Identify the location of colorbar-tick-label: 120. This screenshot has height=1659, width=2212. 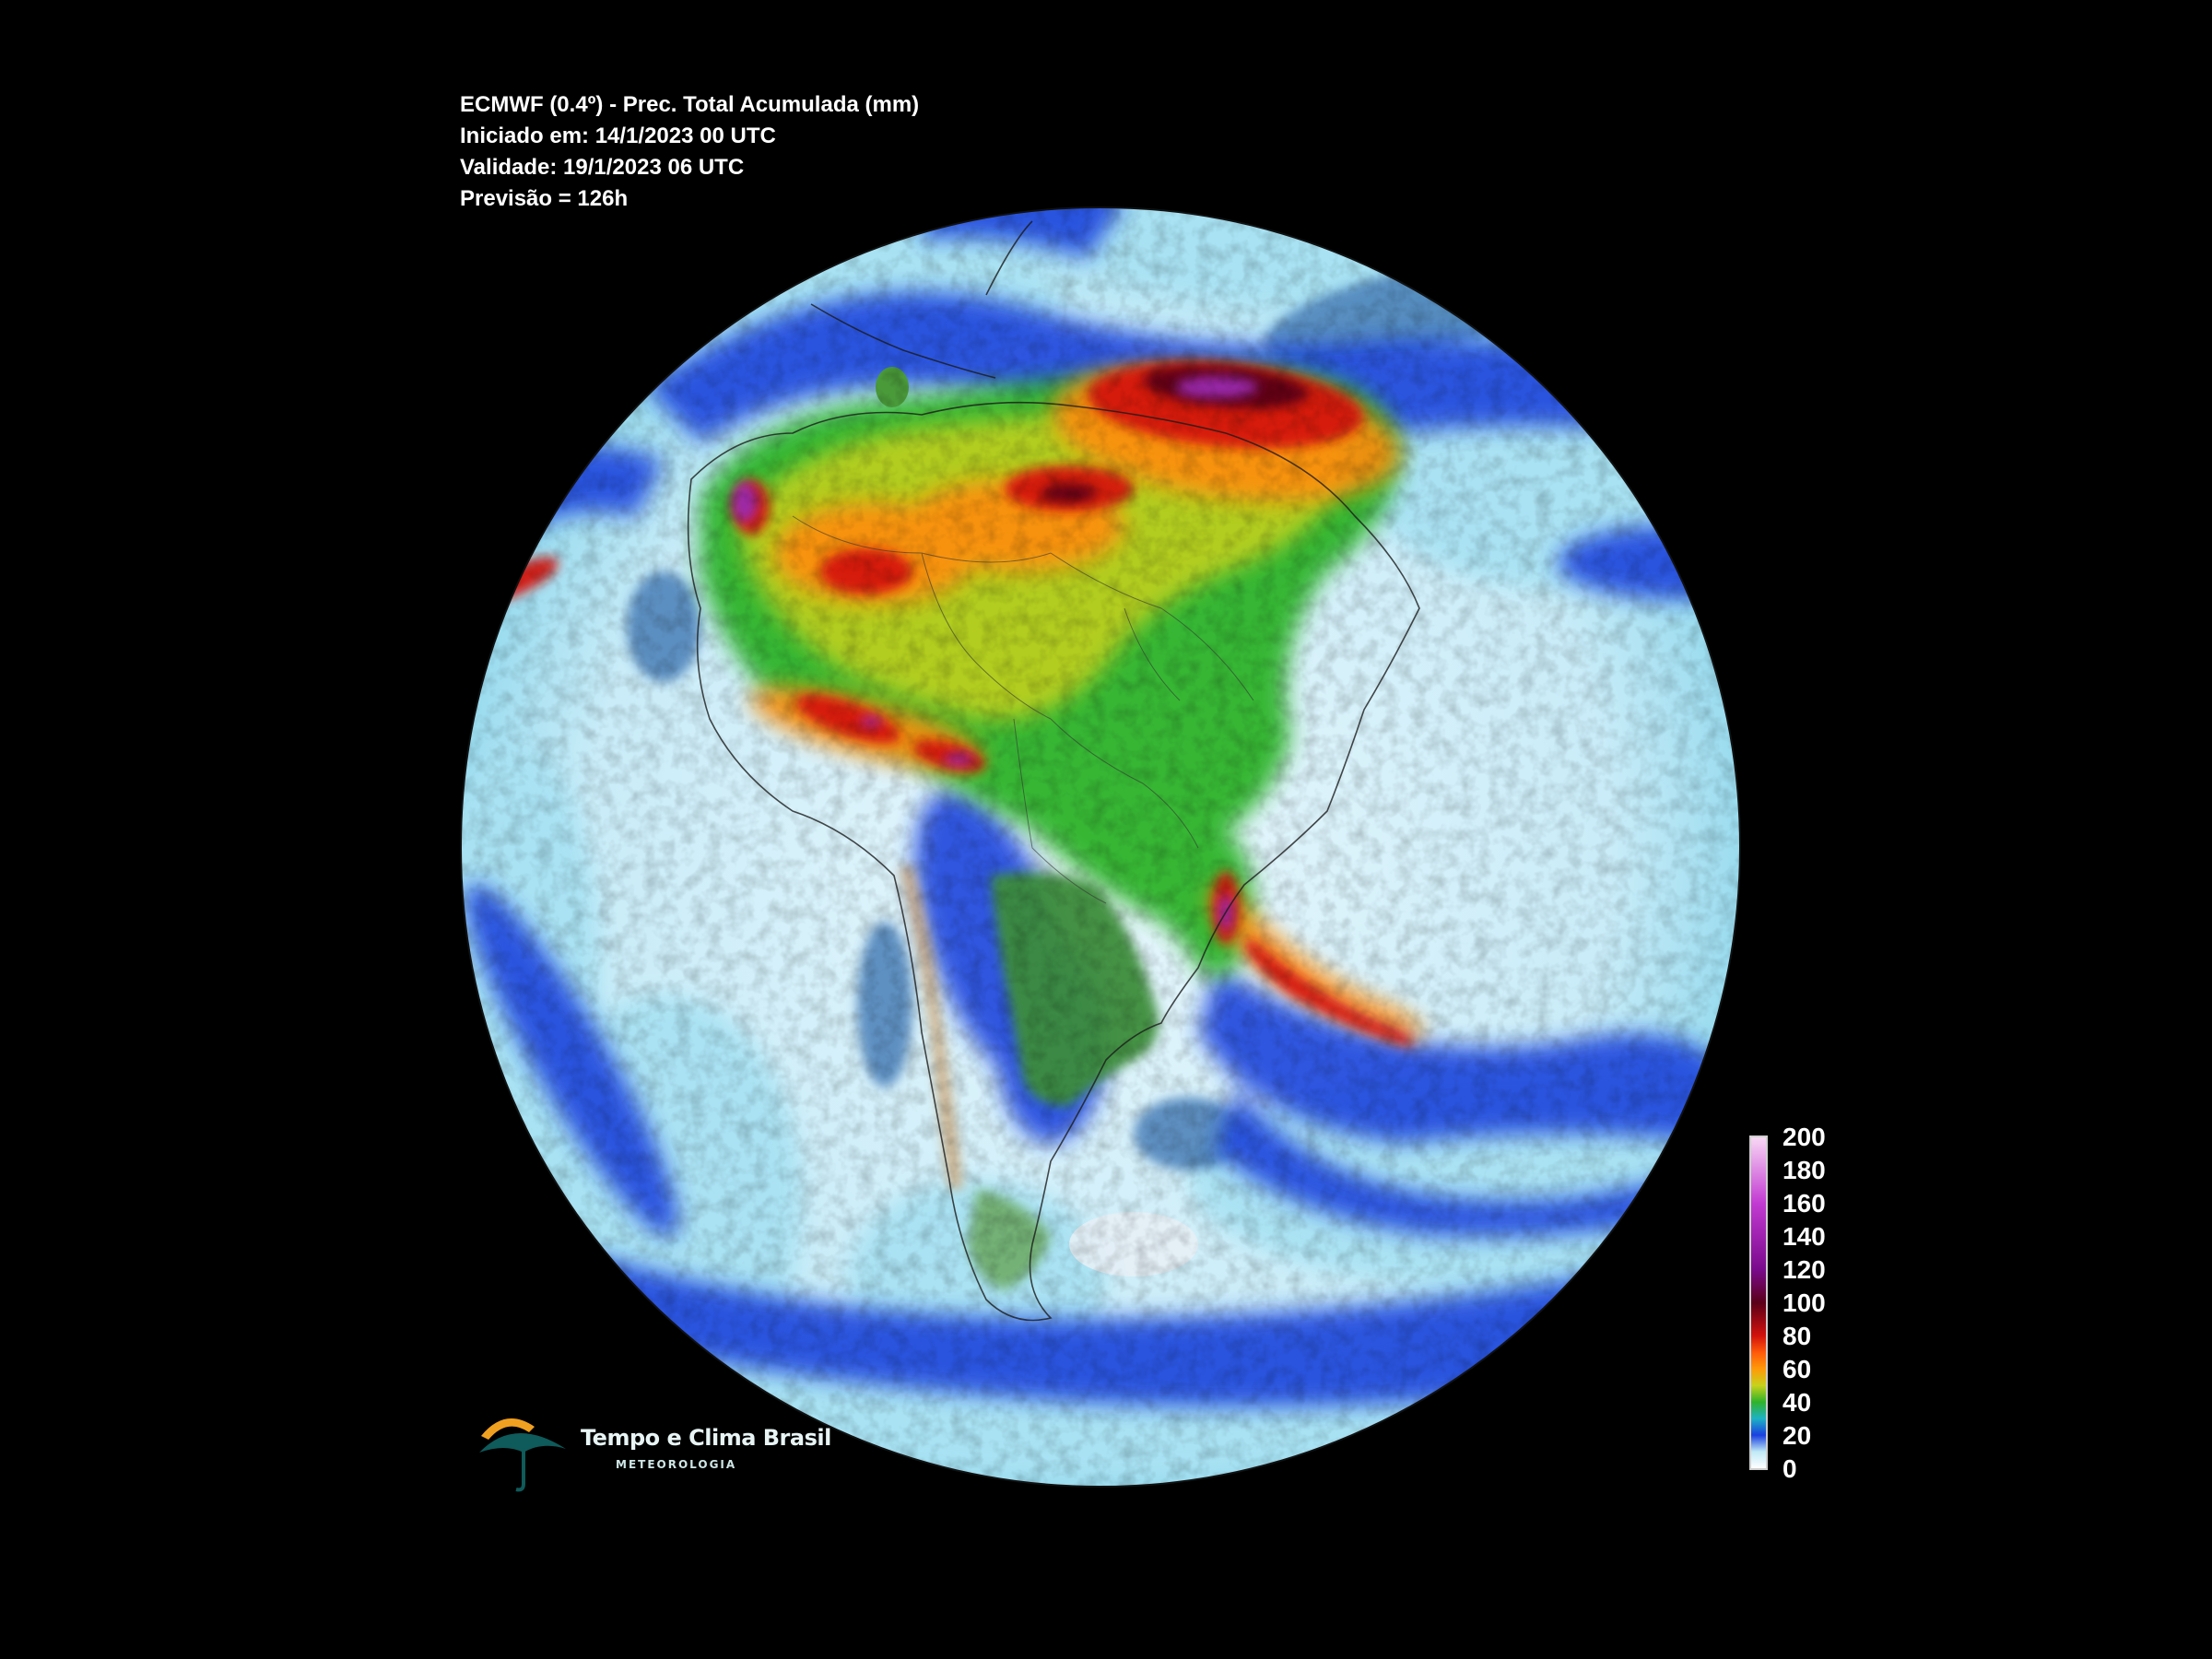
(1804, 1269).